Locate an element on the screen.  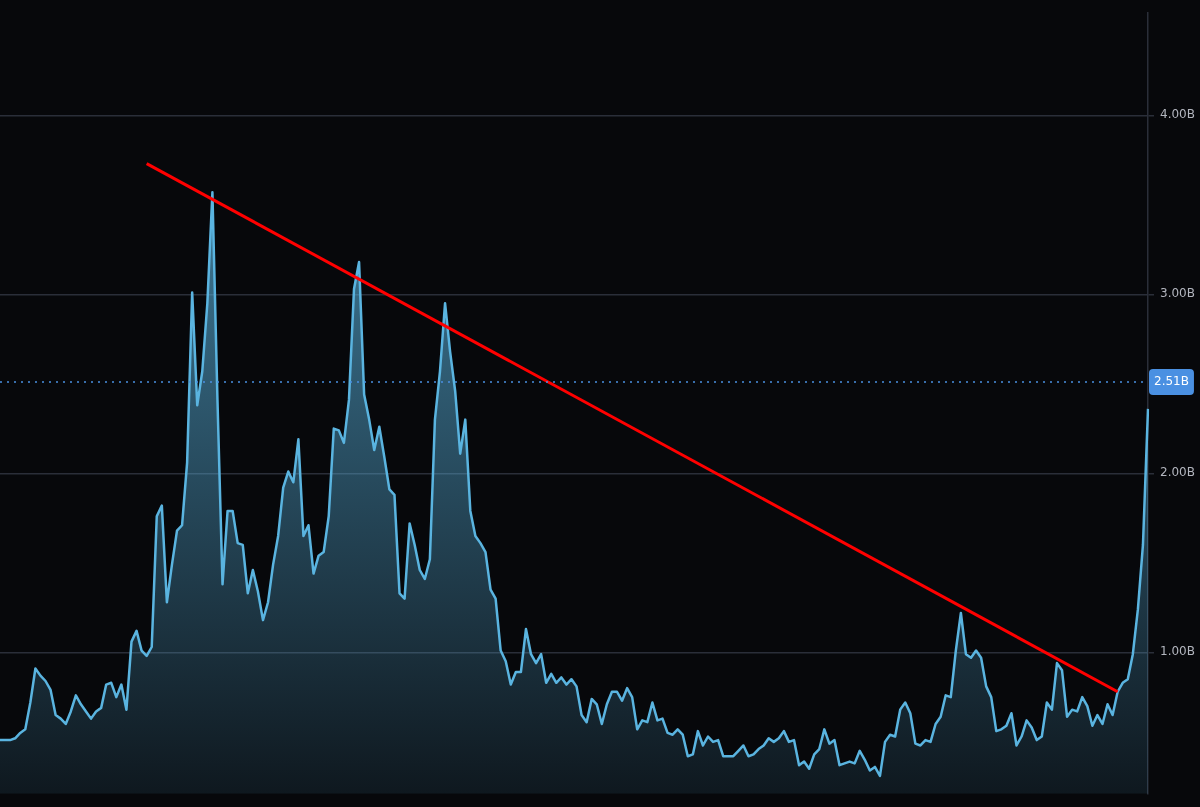
y-tick-label: 2.00B is located at coordinates (1177, 472).